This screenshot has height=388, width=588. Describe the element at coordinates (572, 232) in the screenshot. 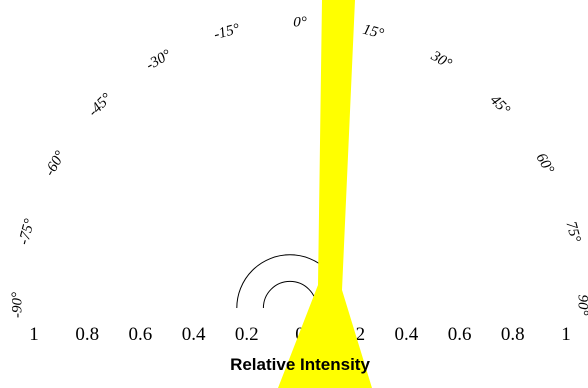

I see `angle-label: 75°` at that location.